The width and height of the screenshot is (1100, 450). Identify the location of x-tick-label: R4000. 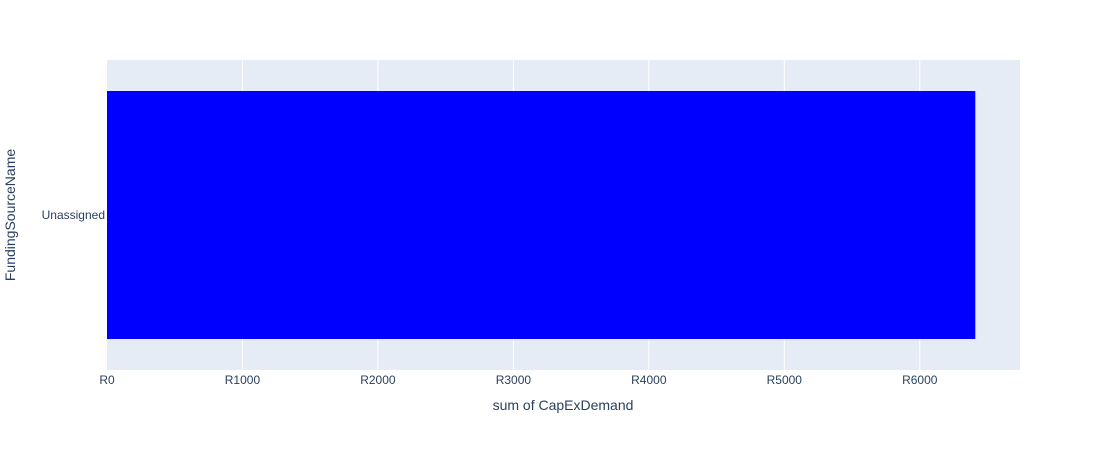
(649, 380).